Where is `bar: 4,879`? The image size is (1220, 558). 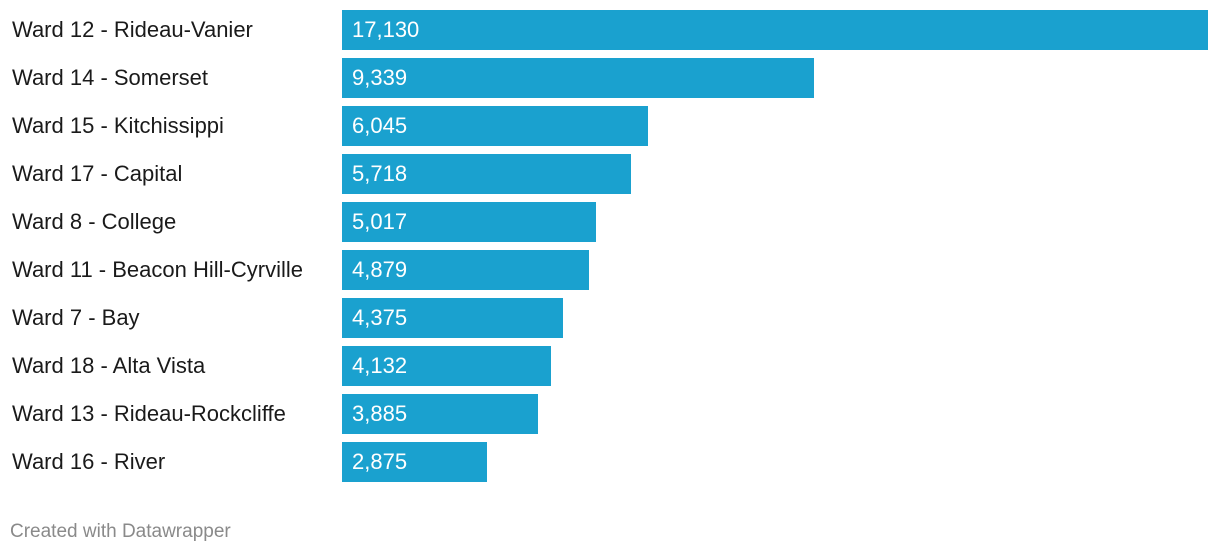
bar: 4,879 is located at coordinates (465, 270).